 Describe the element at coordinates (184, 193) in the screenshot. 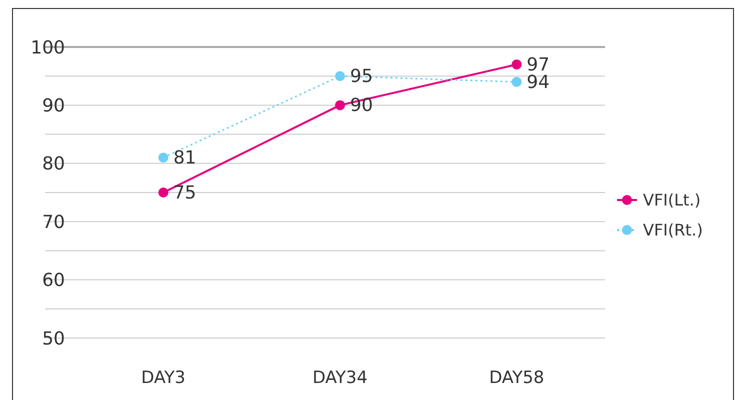

I see `data-label: 75` at that location.